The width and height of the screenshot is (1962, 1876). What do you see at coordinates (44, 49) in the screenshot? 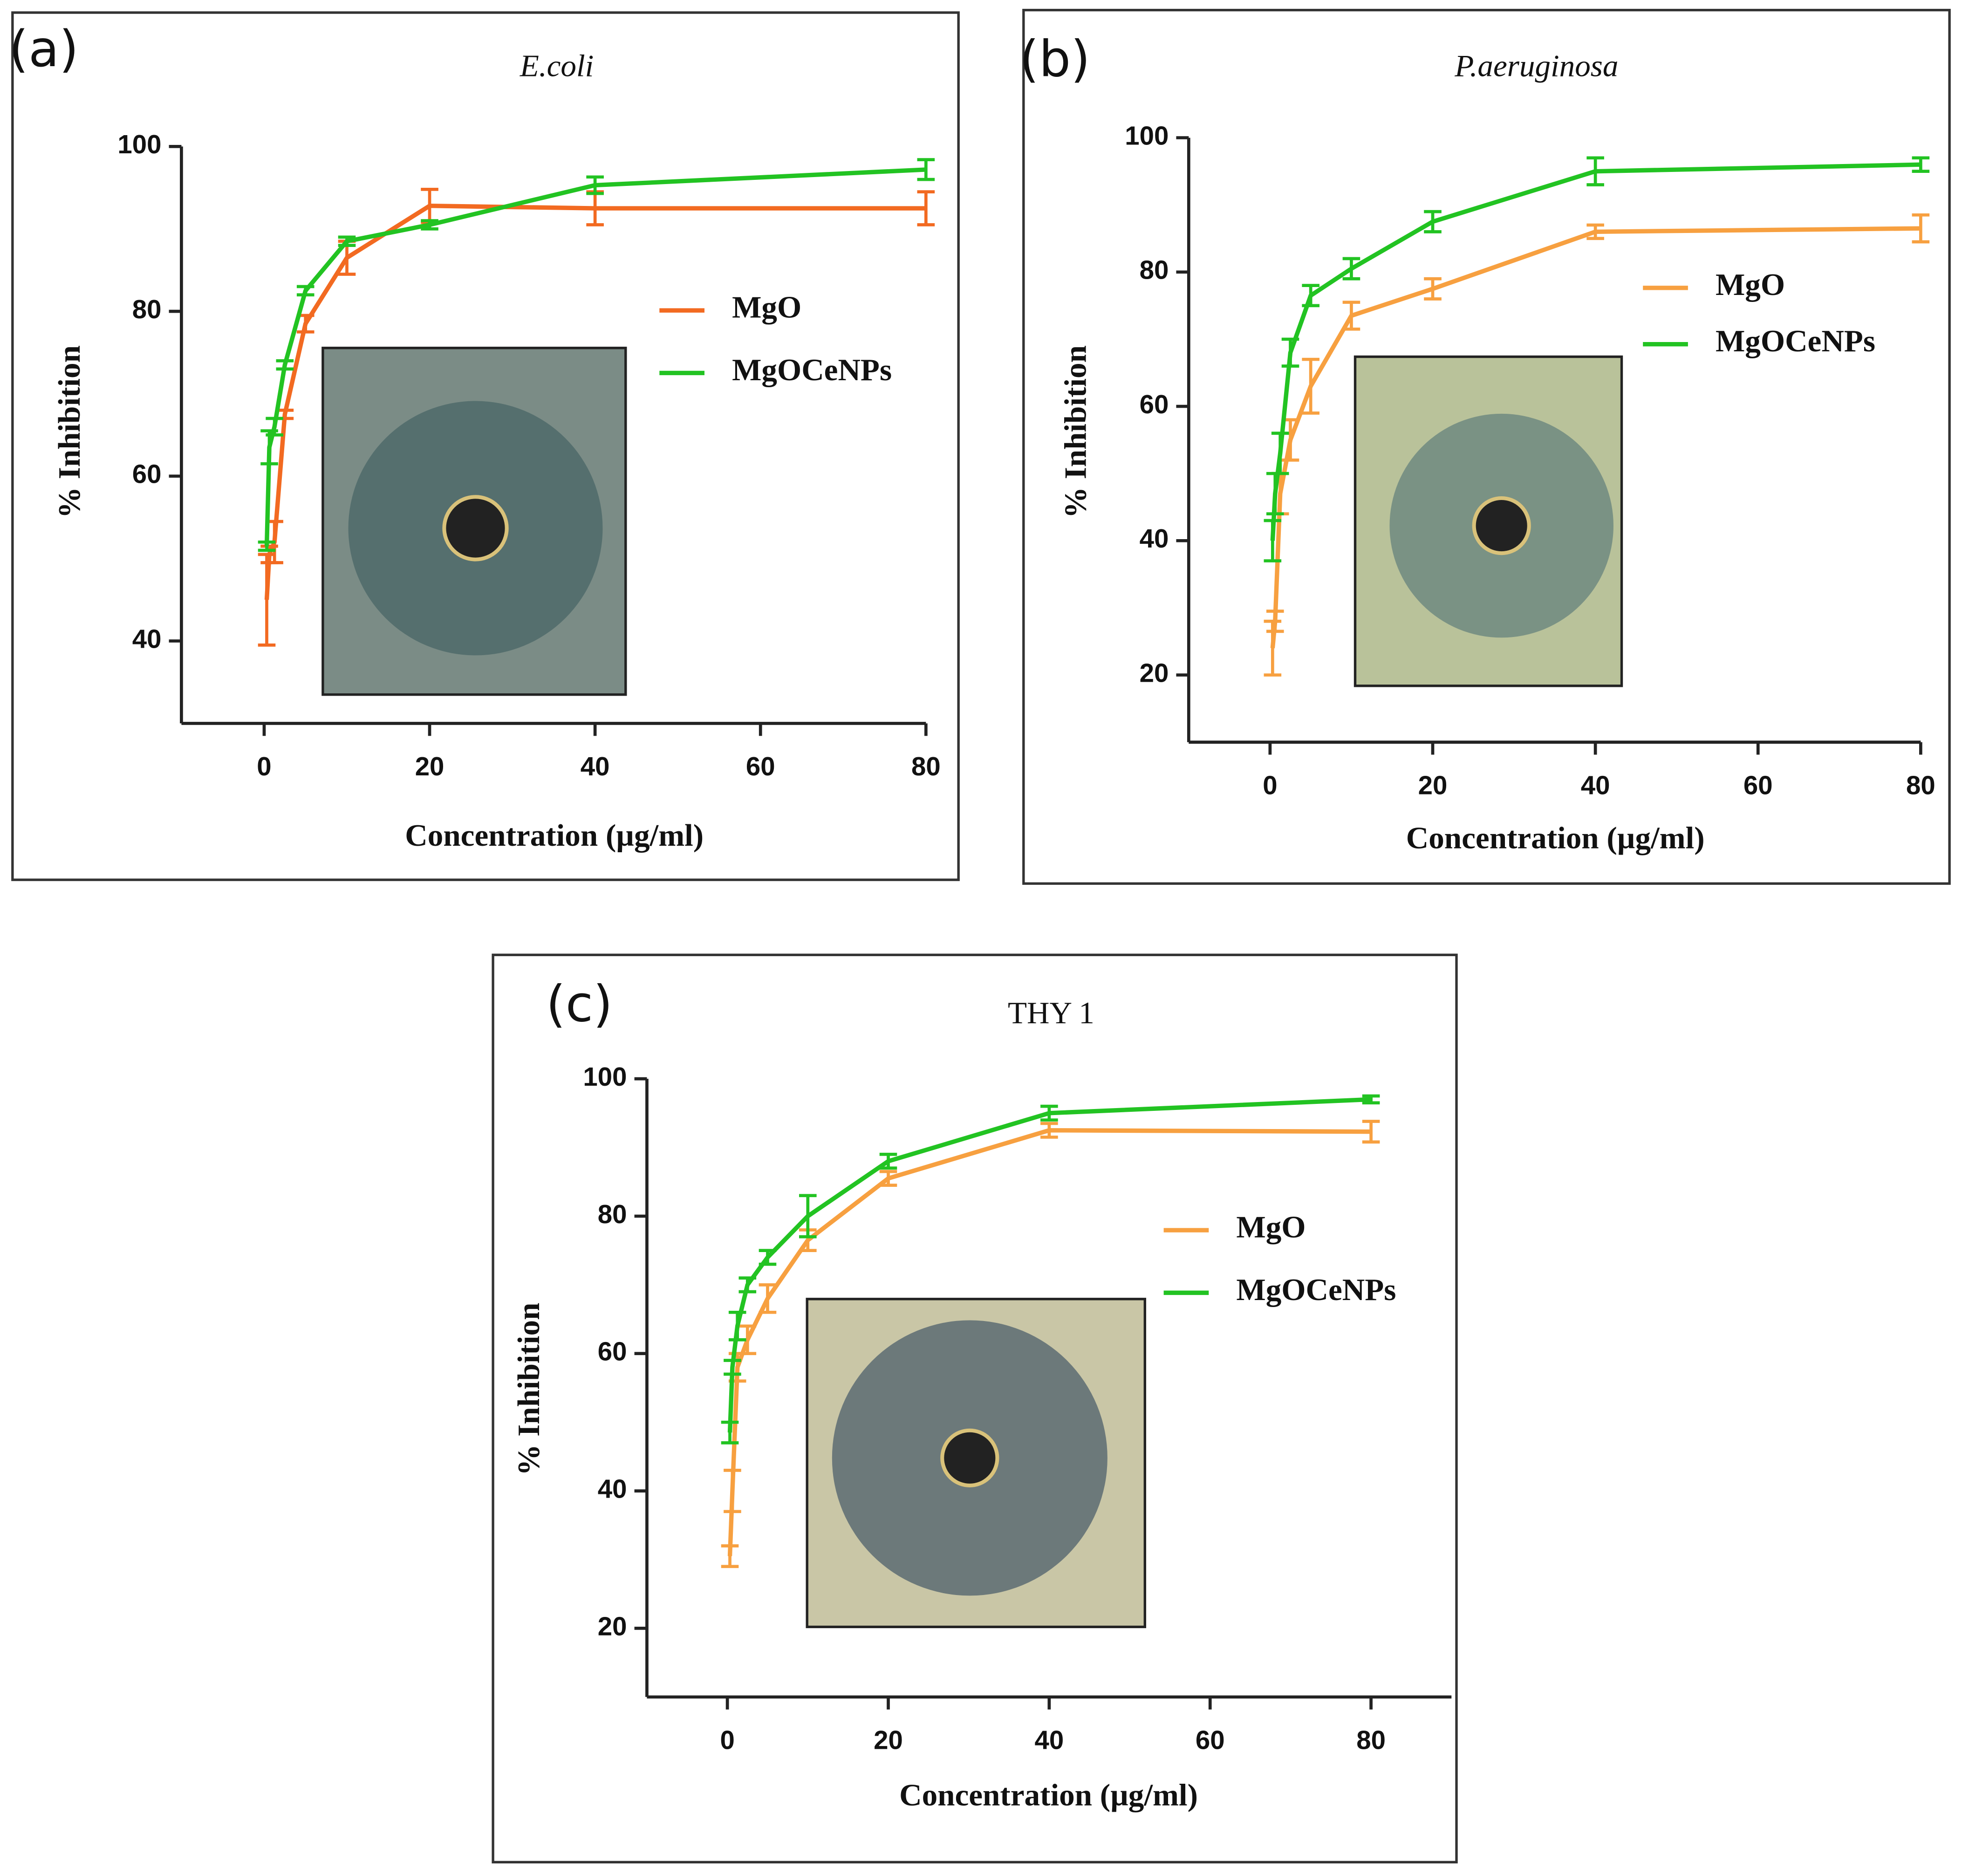
I see `panel-label: (a)` at bounding box center [44, 49].